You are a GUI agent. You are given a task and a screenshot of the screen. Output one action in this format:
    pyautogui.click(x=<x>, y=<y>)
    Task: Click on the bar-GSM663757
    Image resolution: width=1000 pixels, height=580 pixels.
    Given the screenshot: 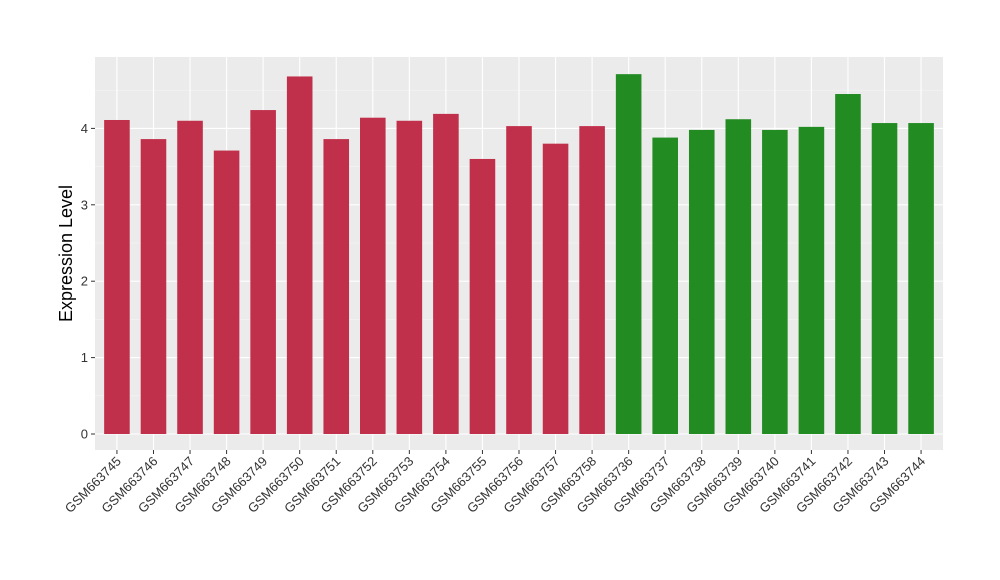 What is the action you would take?
    pyautogui.click(x=555, y=288)
    